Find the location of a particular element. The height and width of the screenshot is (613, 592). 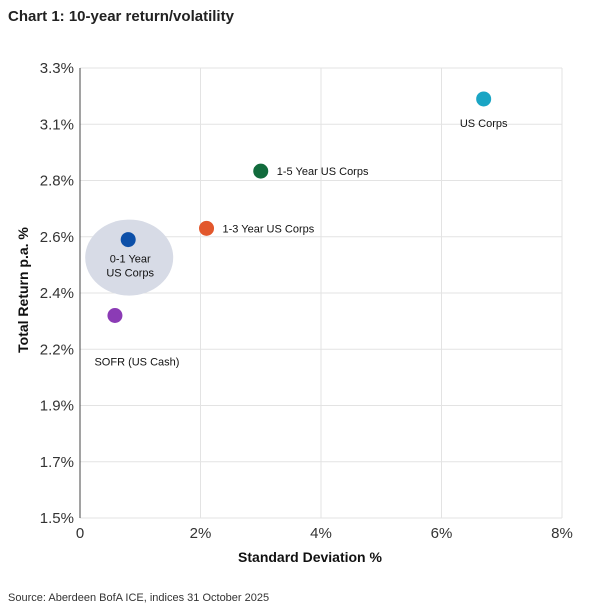

highlight-layer is located at coordinates (129, 257).